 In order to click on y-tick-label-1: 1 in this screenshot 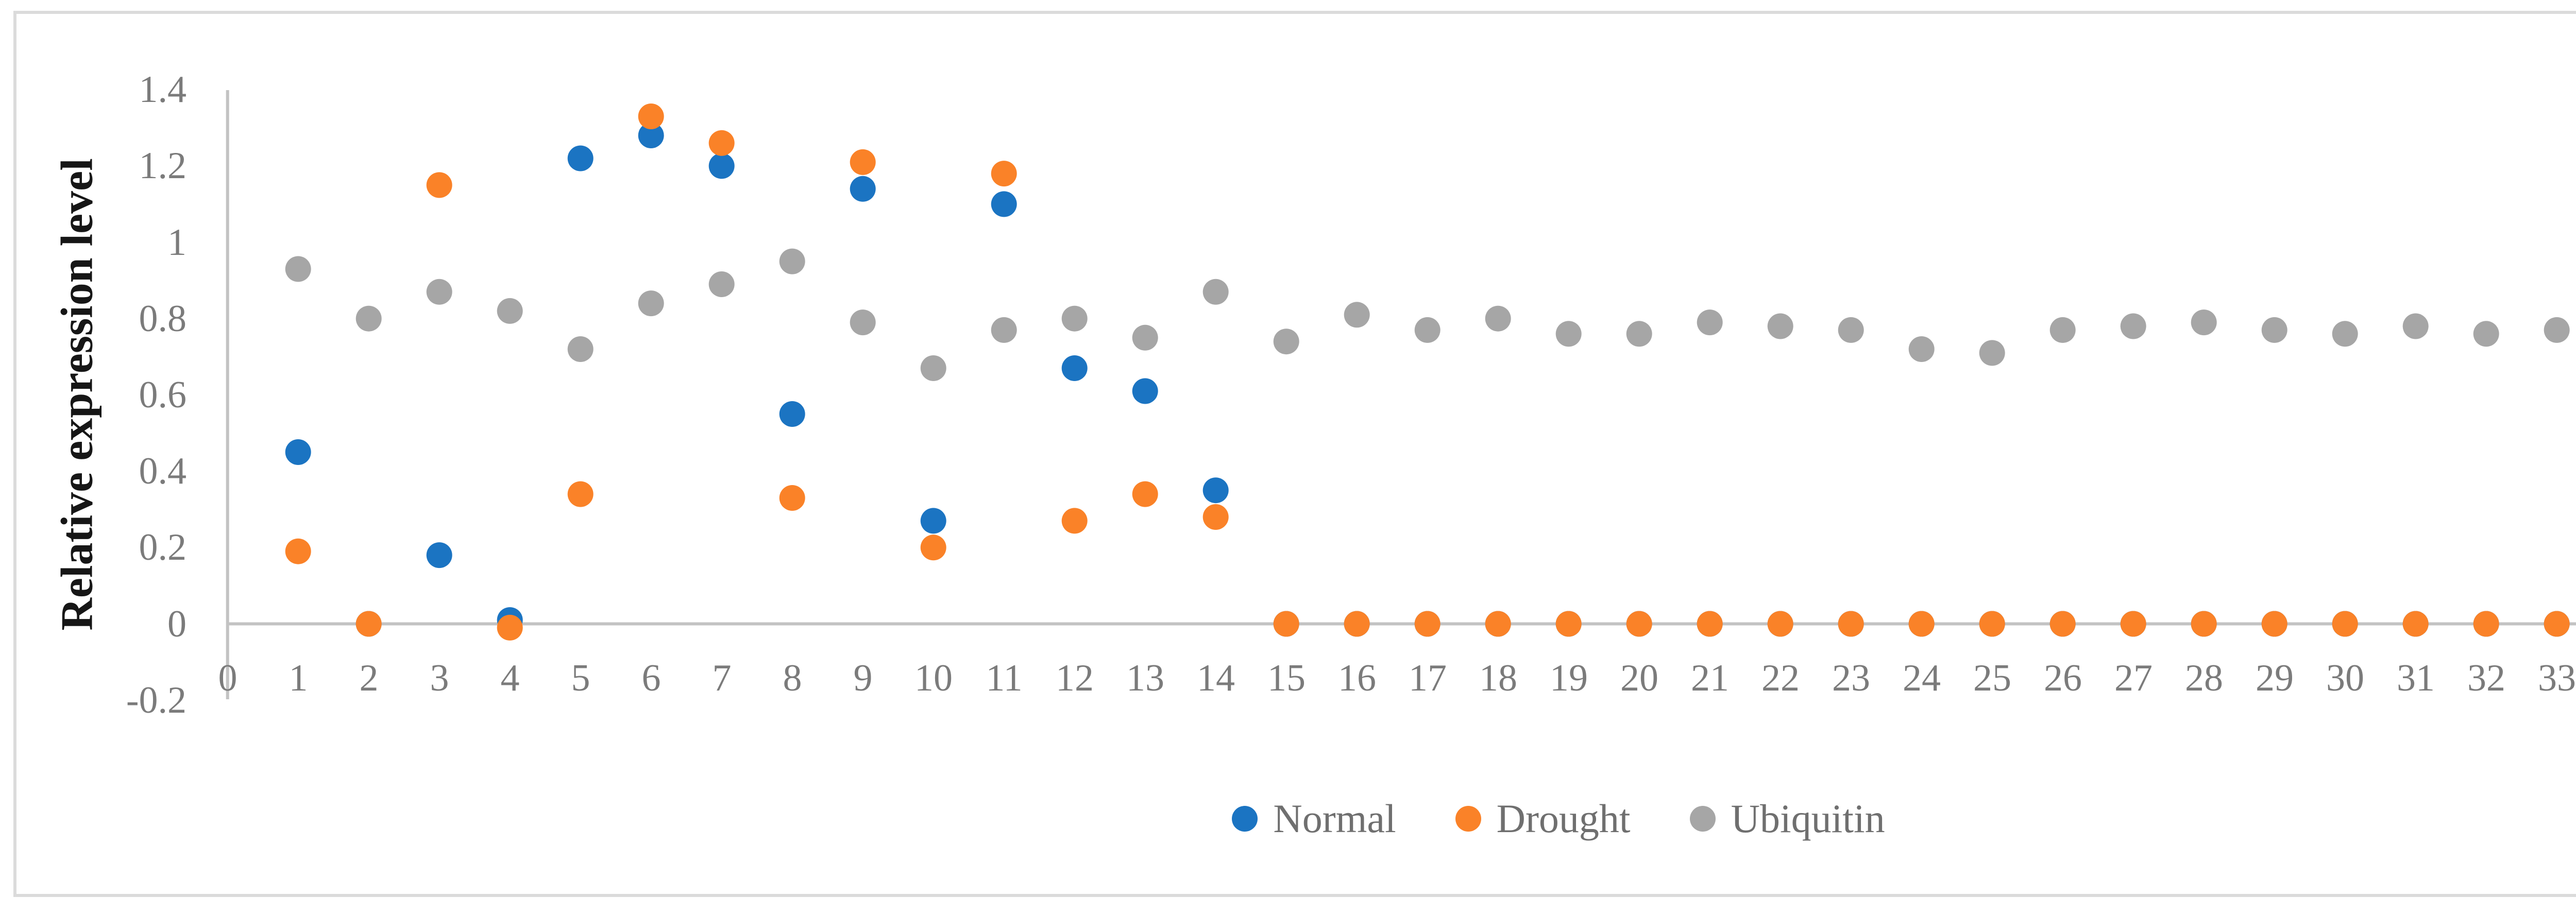, I will do `click(177, 242)`.